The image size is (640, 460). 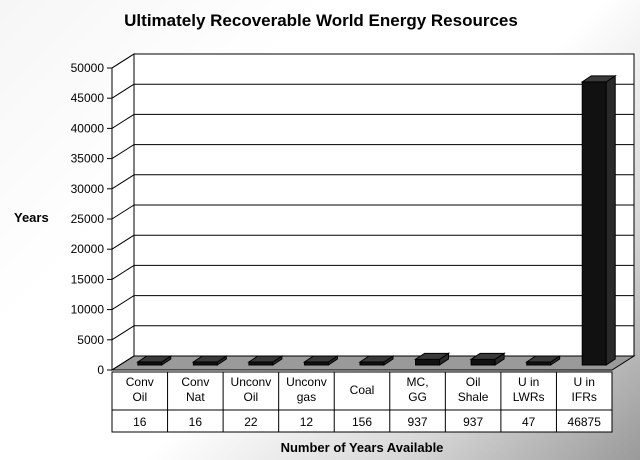 What do you see at coordinates (417, 397) in the screenshot?
I see `category-label: GG` at bounding box center [417, 397].